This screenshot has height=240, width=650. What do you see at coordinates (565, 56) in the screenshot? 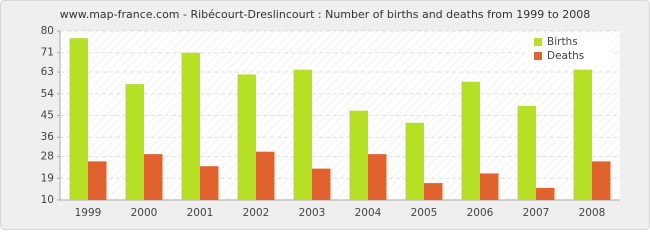
I see `legend-label: Deaths` at bounding box center [565, 56].